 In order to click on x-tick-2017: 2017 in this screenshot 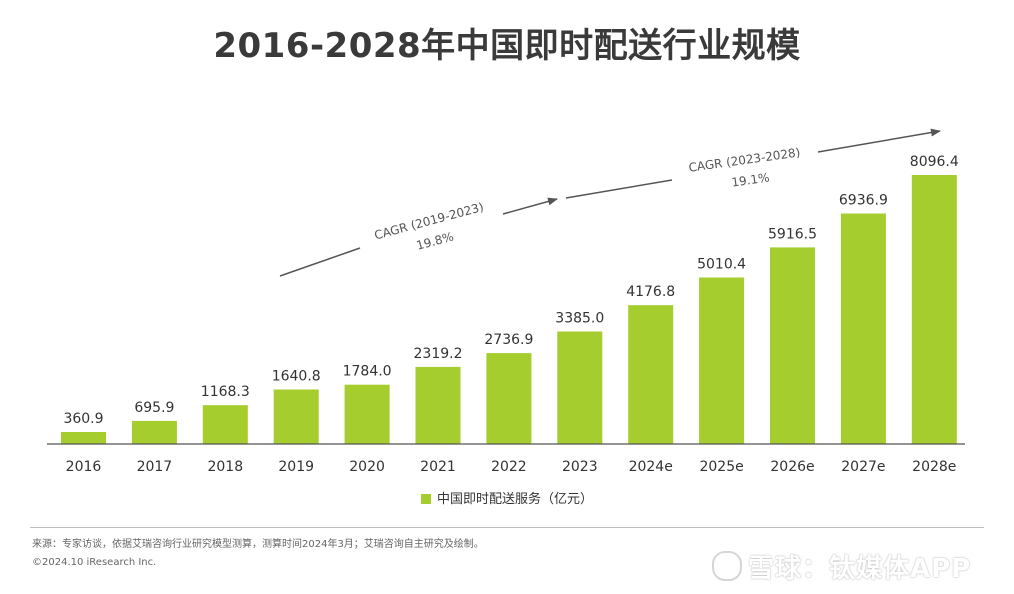, I will do `click(155, 467)`.